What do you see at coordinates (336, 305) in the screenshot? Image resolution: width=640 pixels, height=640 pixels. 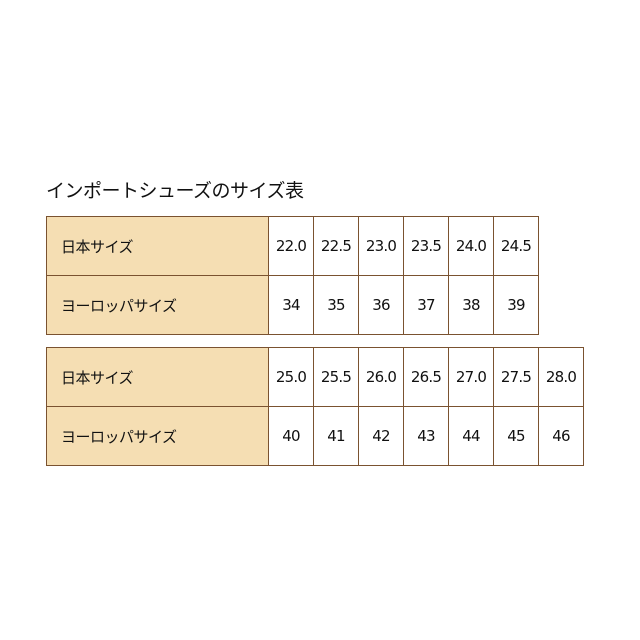 I see `size-cell: 35` at bounding box center [336, 305].